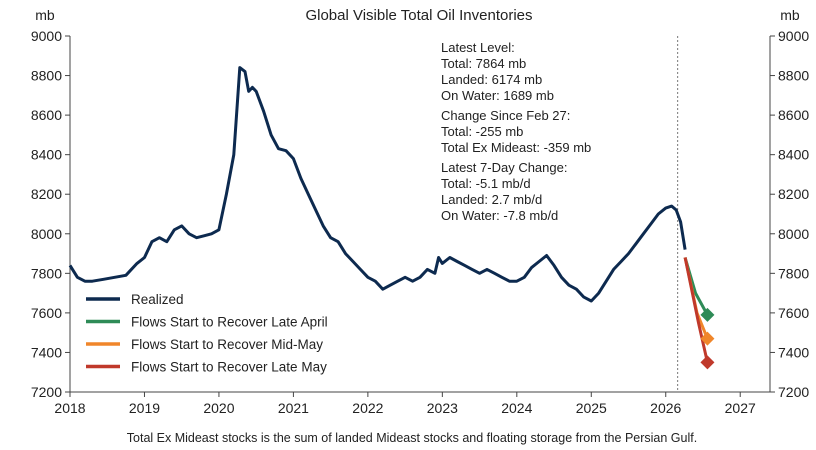 The image size is (816, 450). I want to click on annotation-line: Landed: 6174 mb, so click(491, 79).